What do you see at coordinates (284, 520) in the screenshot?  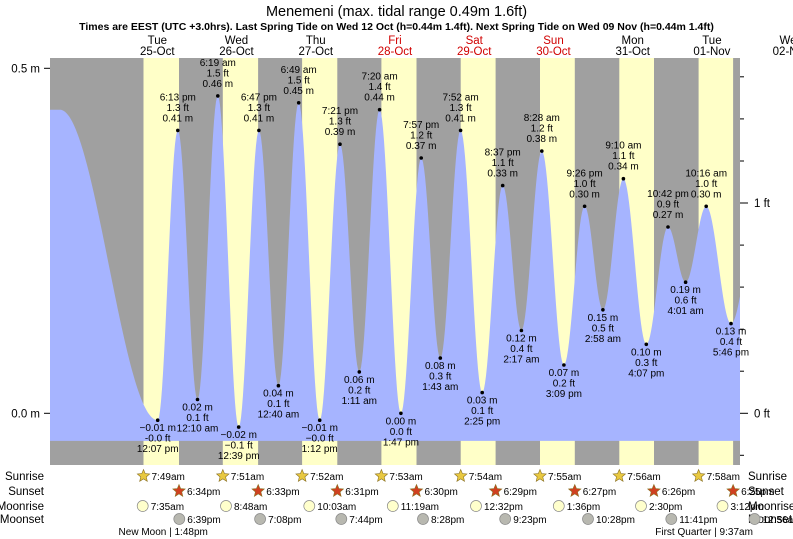 I see `astro-time: 7:08pm` at bounding box center [284, 520].